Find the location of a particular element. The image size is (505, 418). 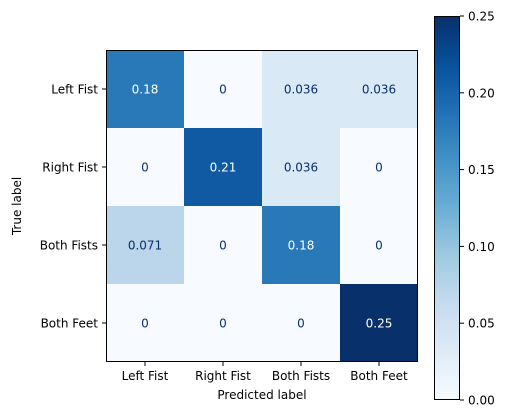

colorbar-tick-label: 0.25 is located at coordinates (481, 17).